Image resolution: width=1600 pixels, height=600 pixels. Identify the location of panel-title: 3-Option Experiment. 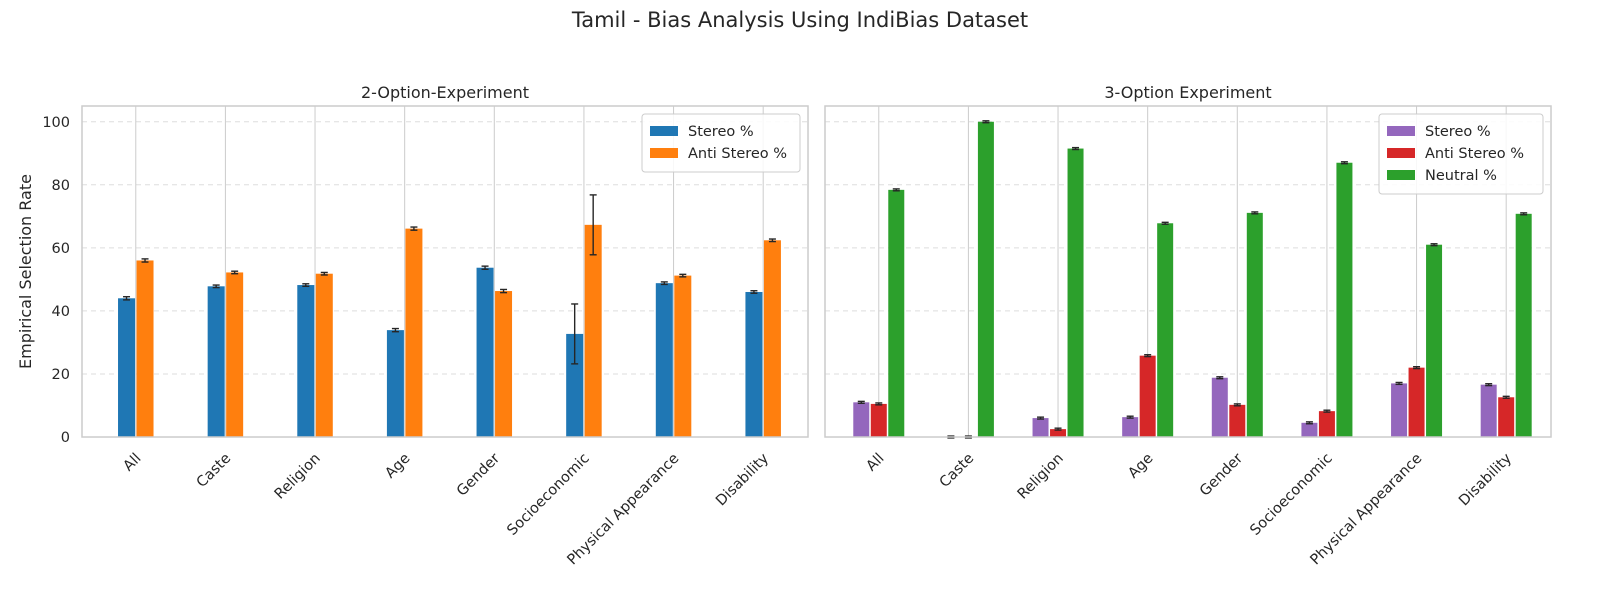
(1187, 92).